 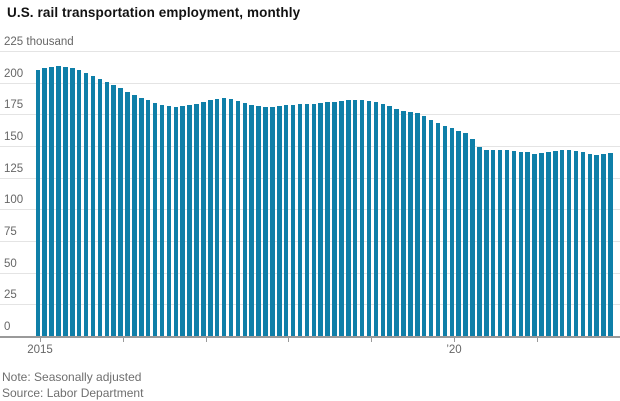 I want to click on y-axis-tick-label: 225 thousand, so click(x=40, y=42).